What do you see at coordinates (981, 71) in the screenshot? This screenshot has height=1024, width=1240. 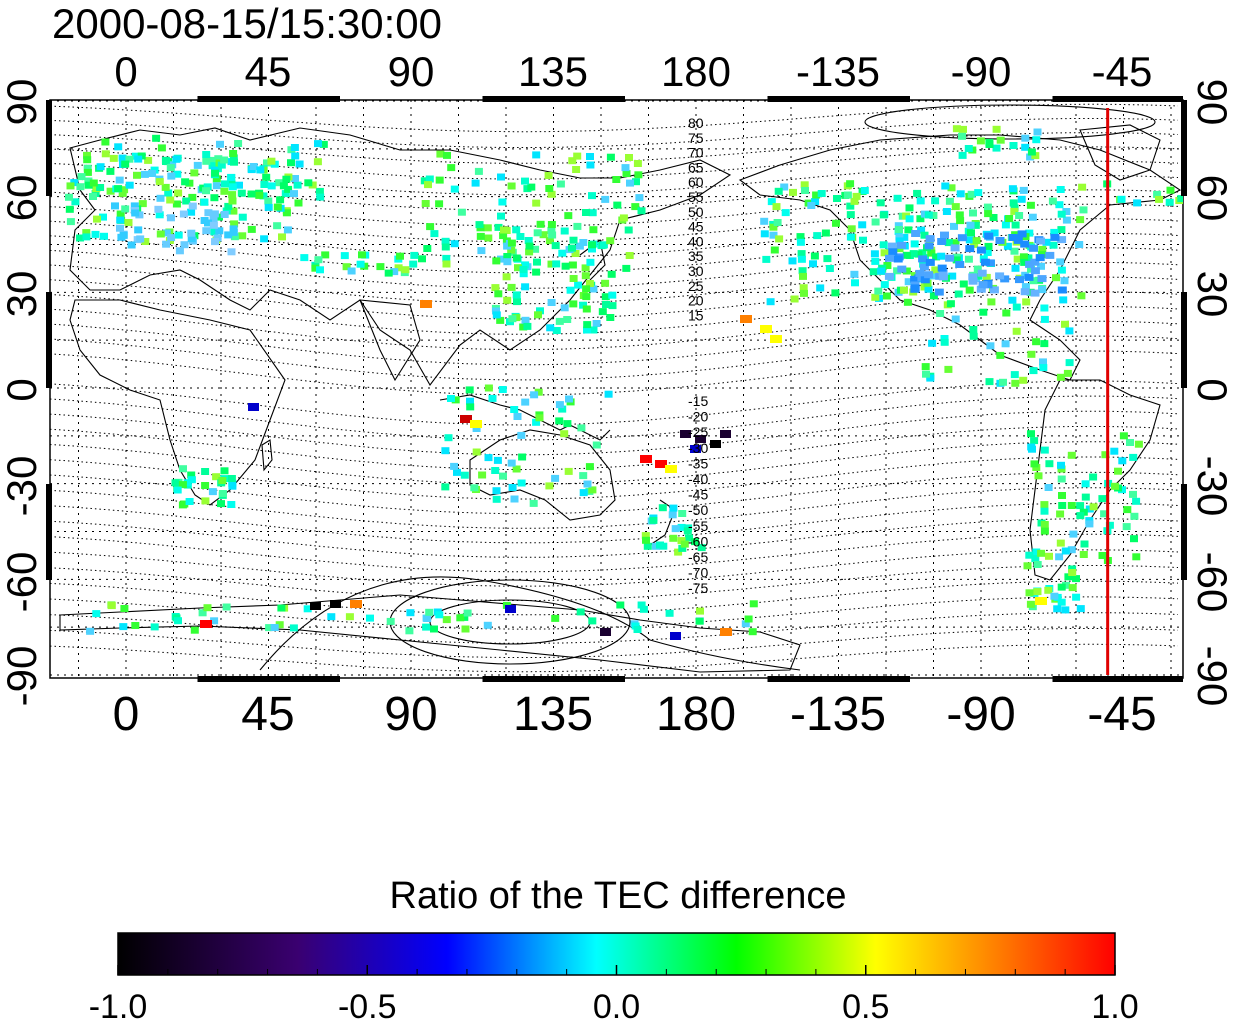 I see `lon-tick-top: -90` at bounding box center [981, 71].